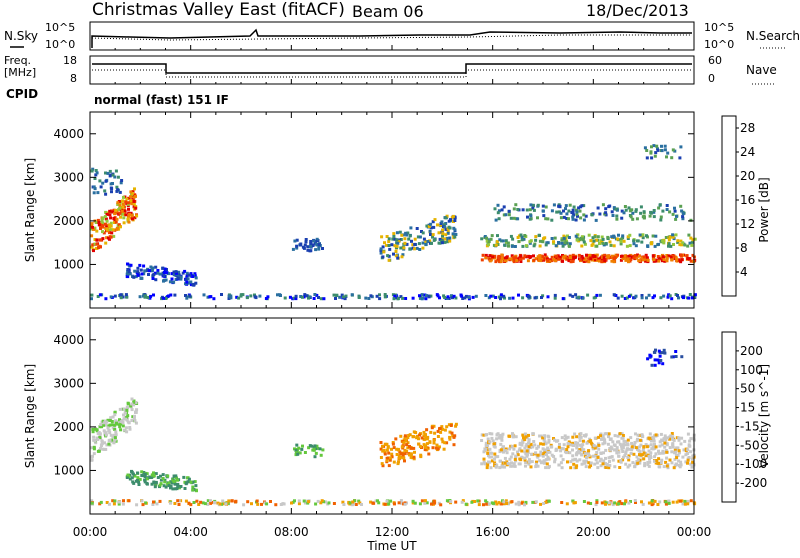 The height and width of the screenshot is (558, 800). I want to click on time-tick-label: 00:00, so click(90, 532).